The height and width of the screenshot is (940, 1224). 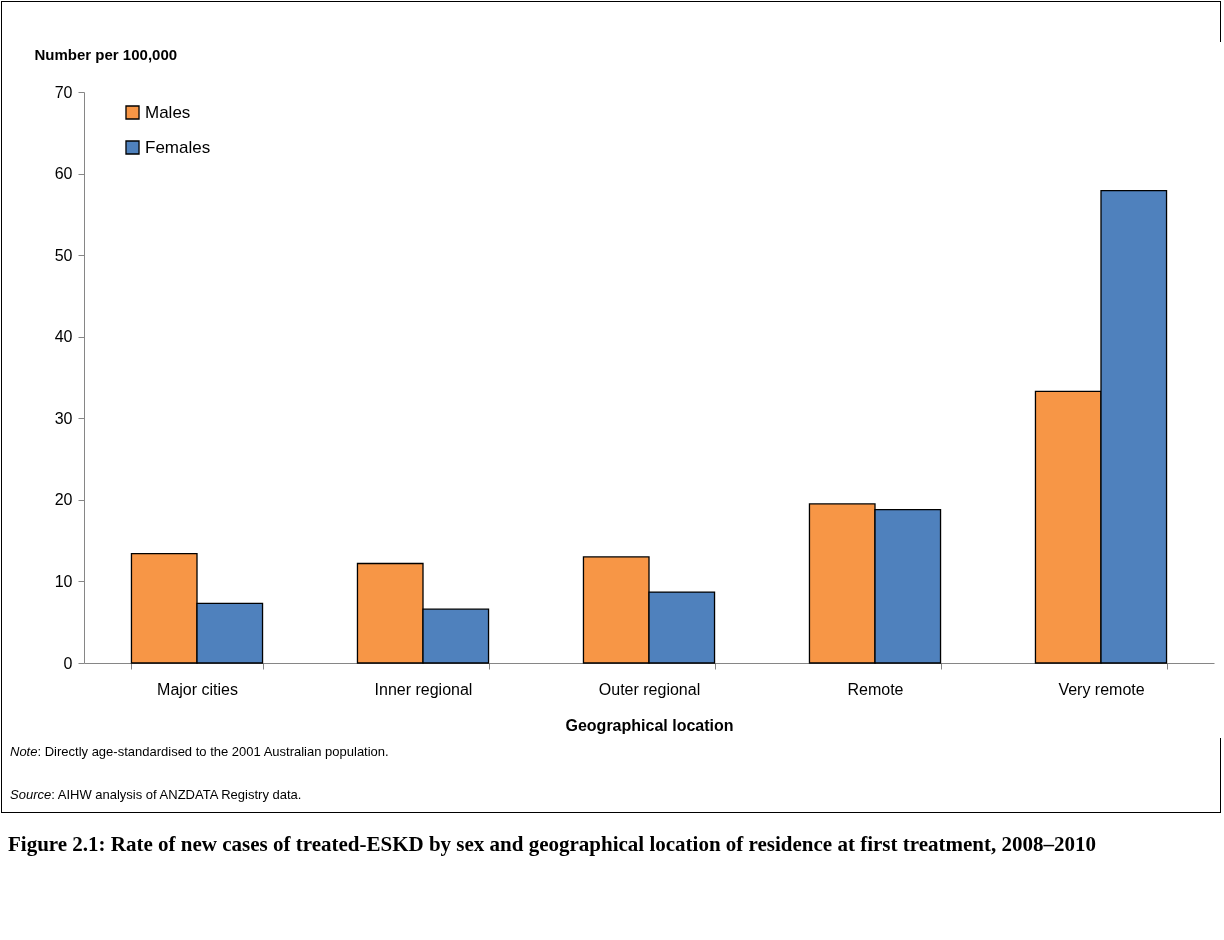 I want to click on y-tick-label: 70, so click(x=63, y=92).